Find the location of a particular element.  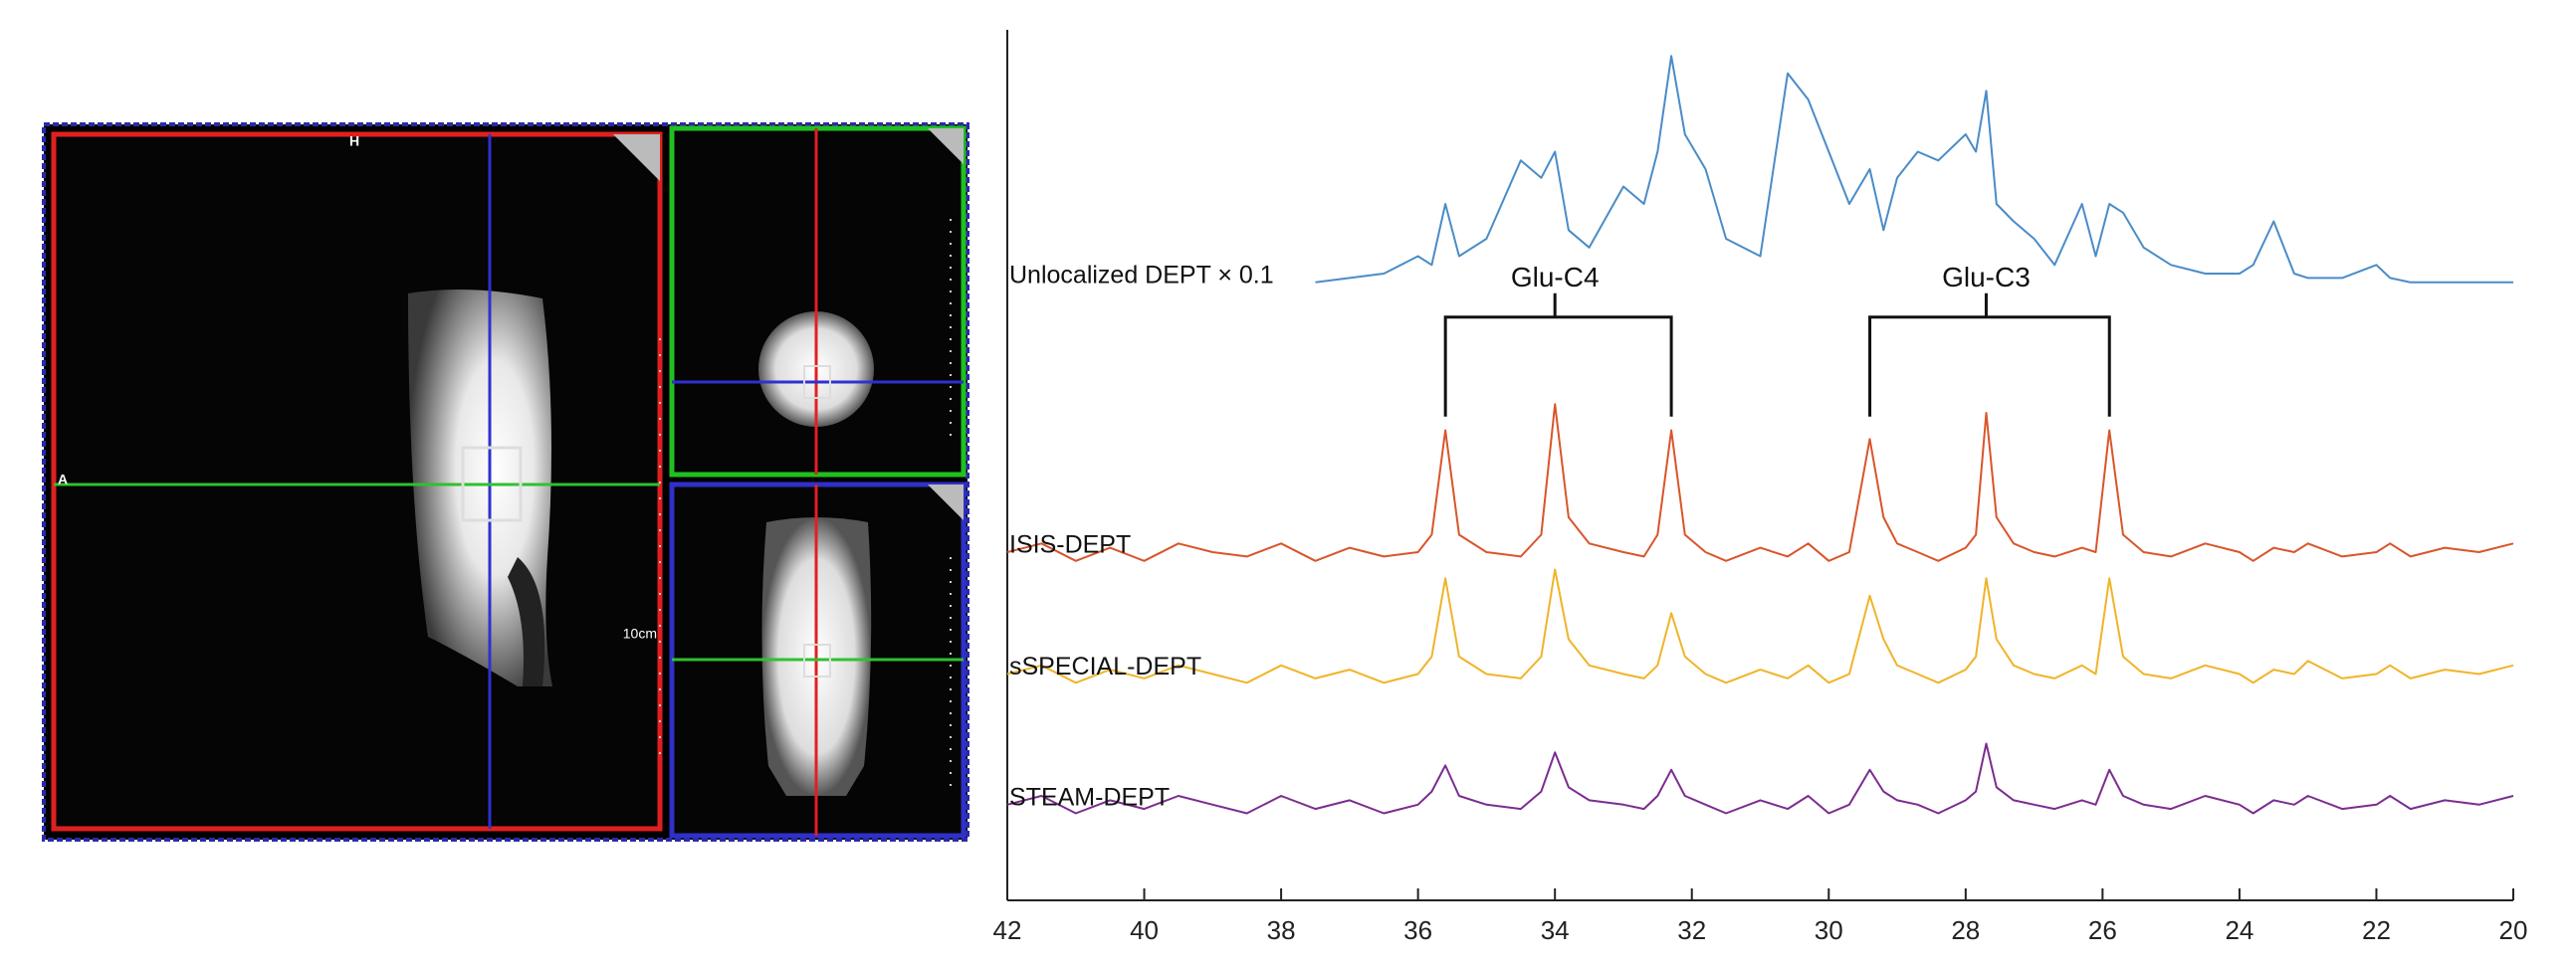

x-tick-label: 24 is located at coordinates (2239, 930).